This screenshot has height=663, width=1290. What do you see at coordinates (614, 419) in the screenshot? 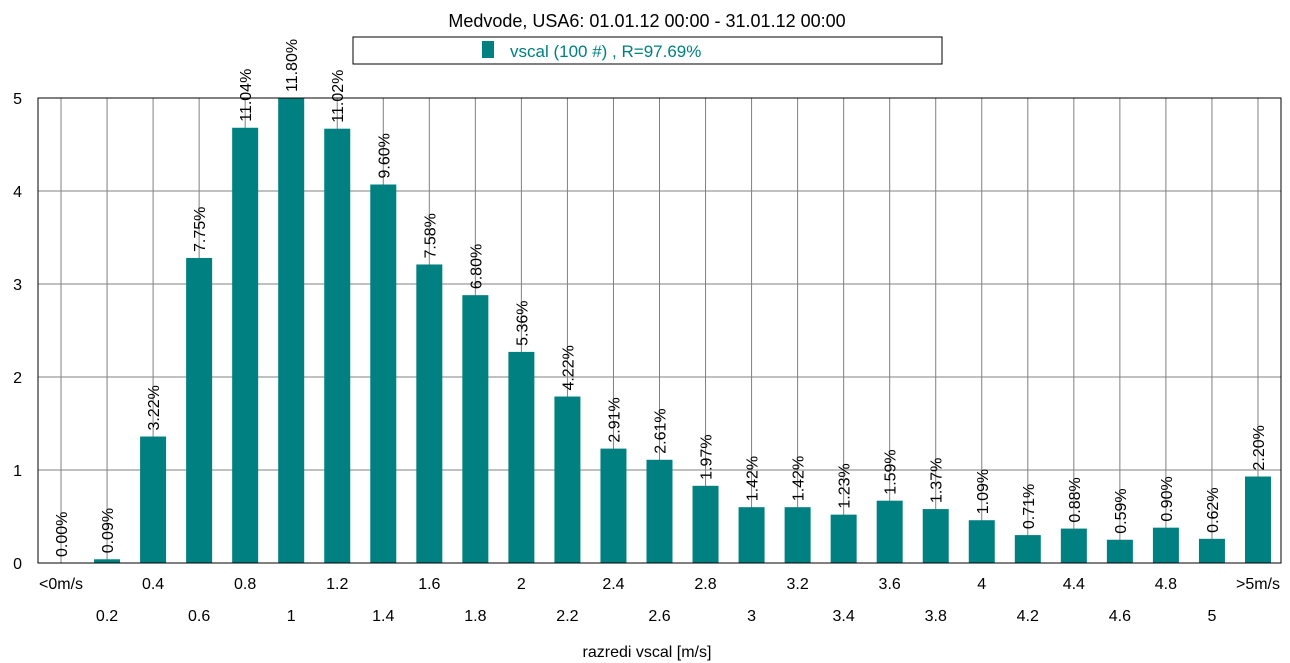
I see `data-label: 2.91%` at bounding box center [614, 419].